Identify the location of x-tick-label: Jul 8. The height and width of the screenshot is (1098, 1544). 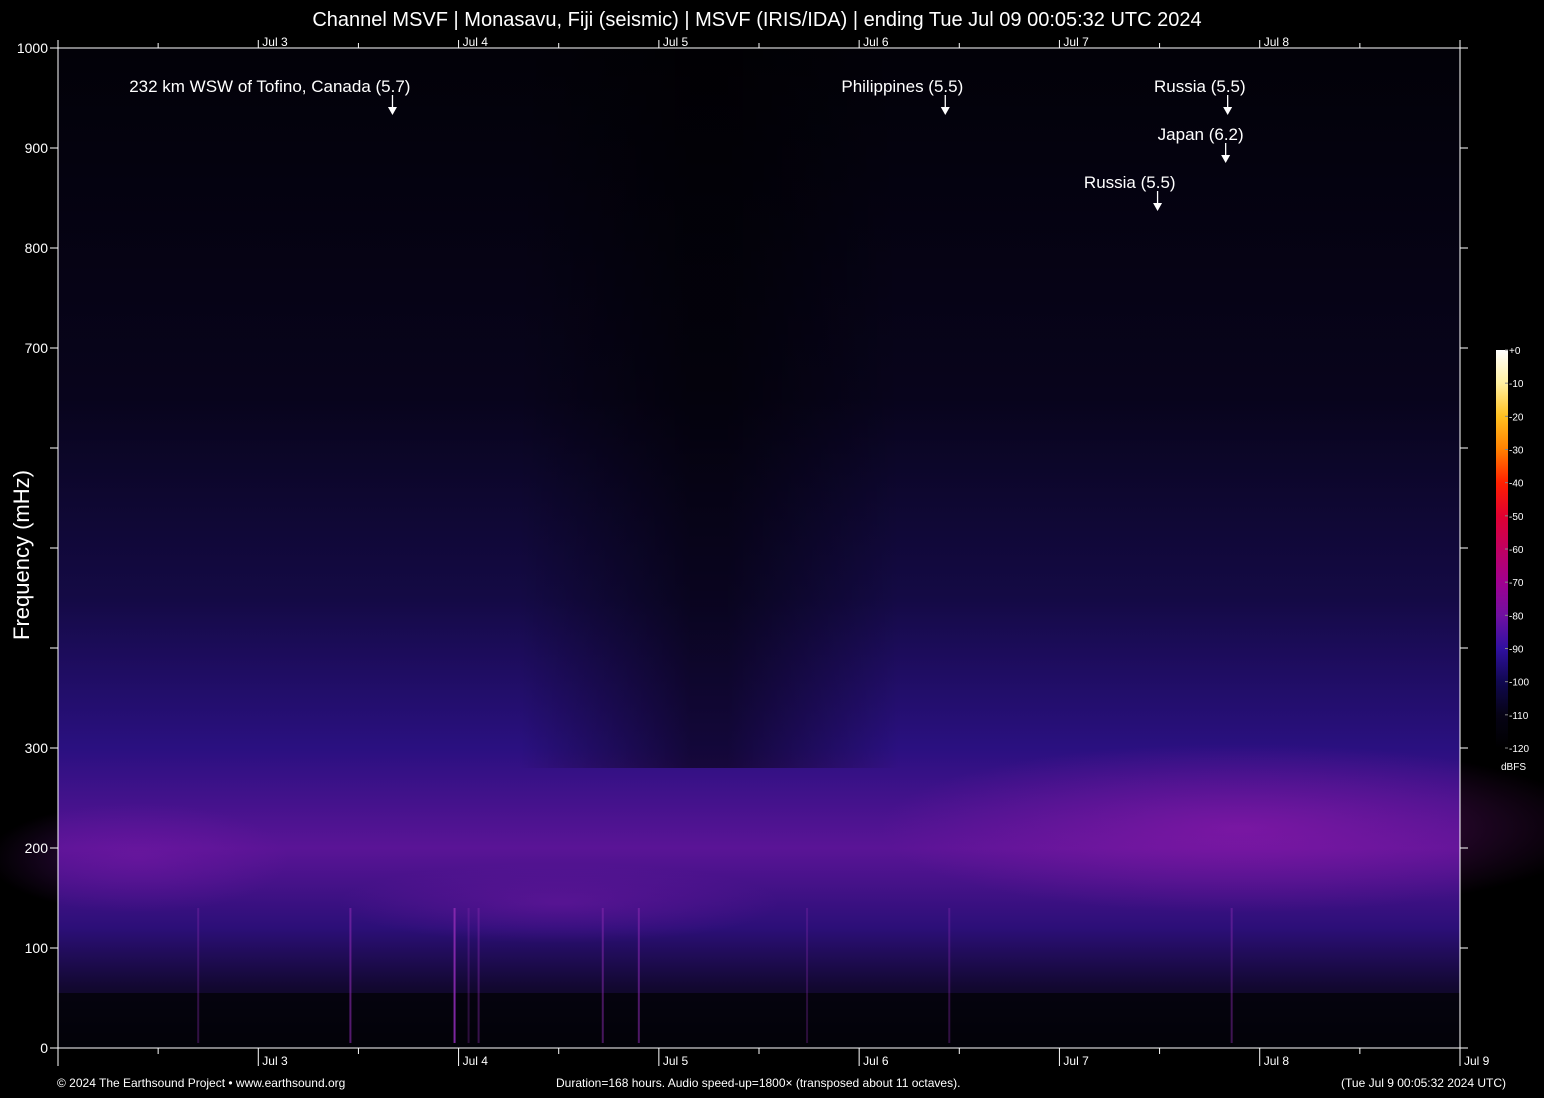
(1277, 1061).